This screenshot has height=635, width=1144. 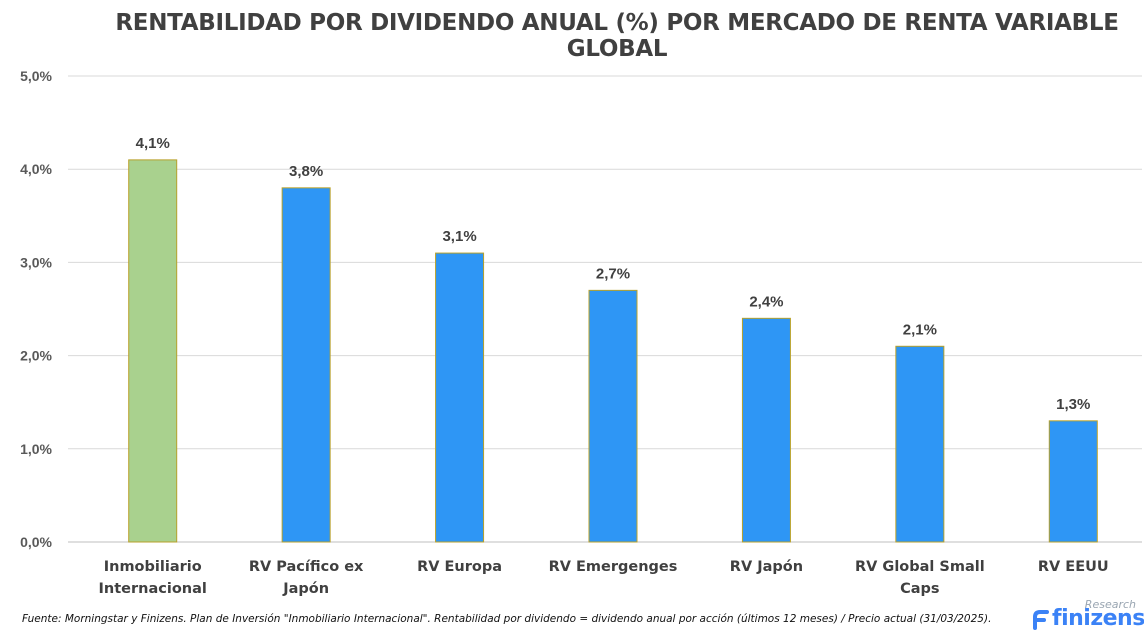 I want to click on x-tick-label: Inmobiliario, so click(x=153, y=567).